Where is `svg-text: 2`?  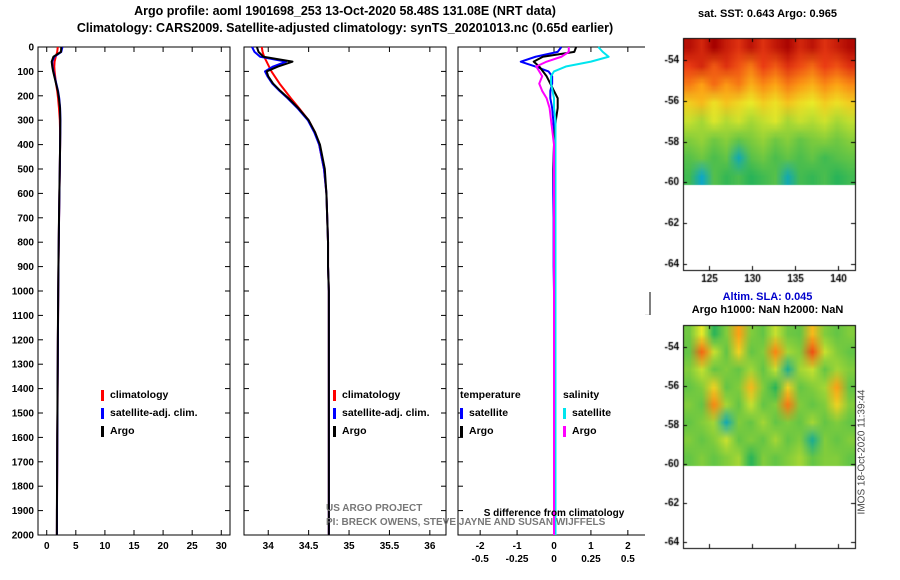
svg-text: 2 is located at coordinates (628, 546).